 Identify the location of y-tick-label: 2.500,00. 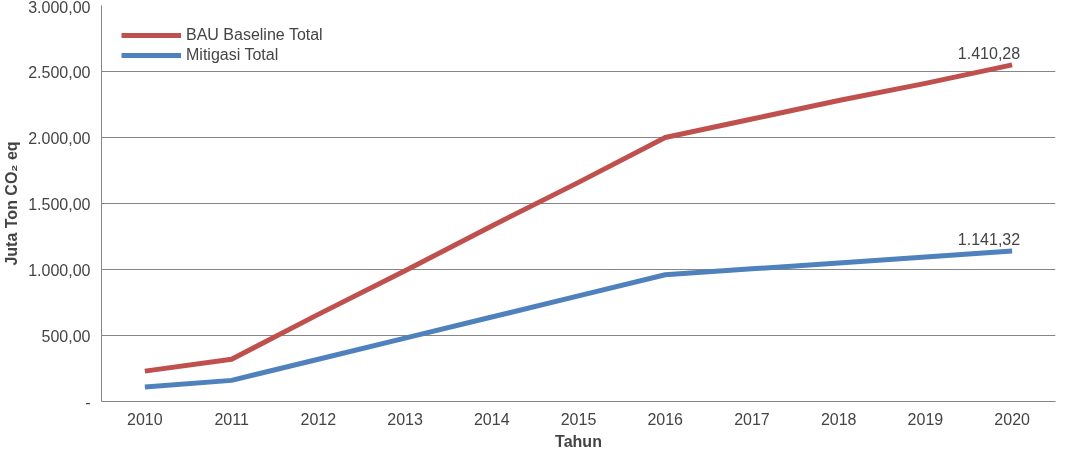
(59, 72).